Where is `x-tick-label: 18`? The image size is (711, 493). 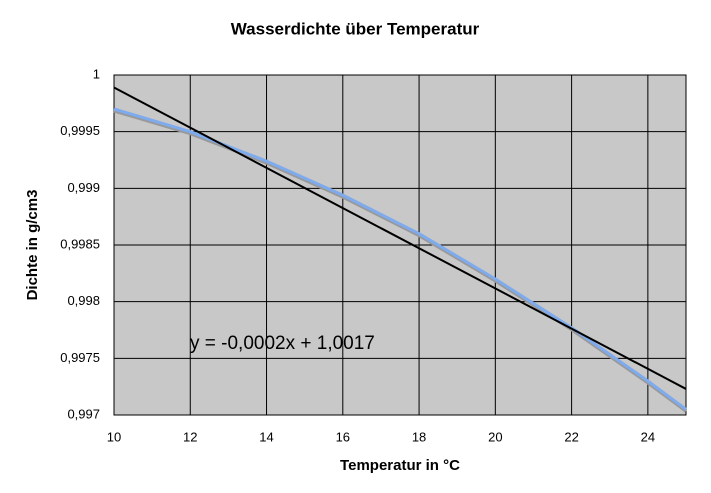
x-tick-label: 18 is located at coordinates (419, 436).